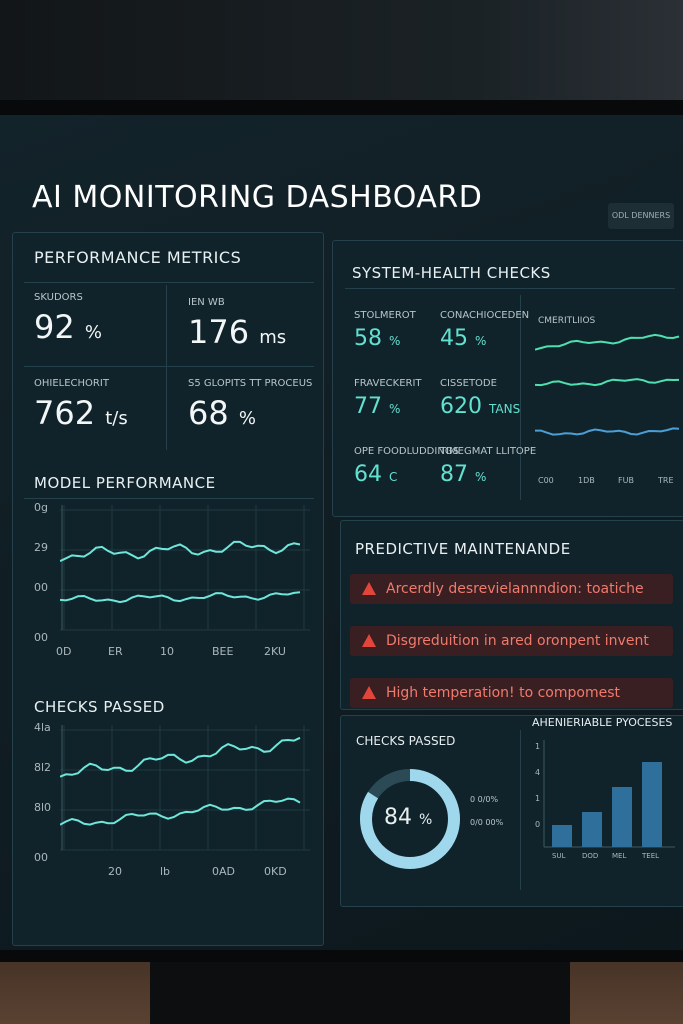 This screenshot has width=683, height=1024. I want to click on header-button: ODL DENNERS, so click(641, 216).